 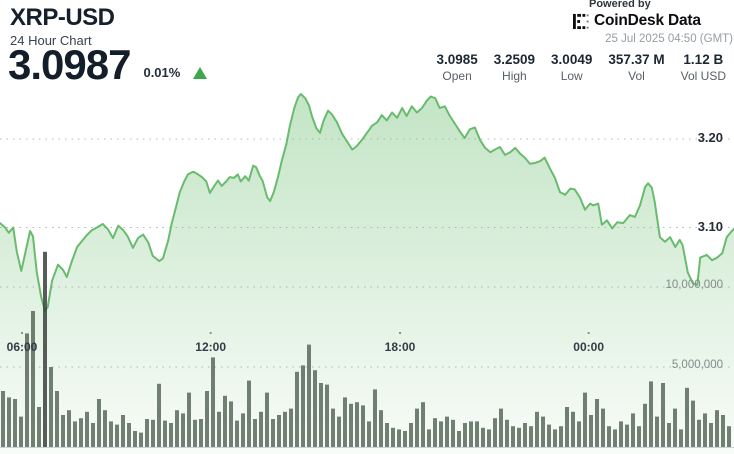 What do you see at coordinates (69, 64) in the screenshot?
I see `current-price: 3.0987` at bounding box center [69, 64].